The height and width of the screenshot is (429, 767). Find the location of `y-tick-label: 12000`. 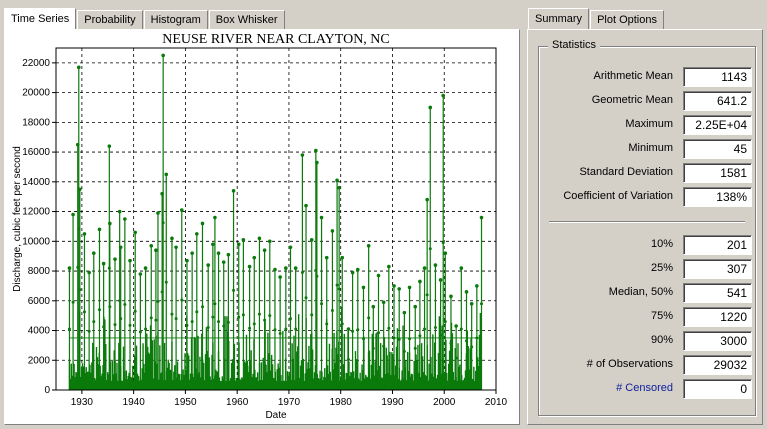

y-tick-label: 12000 is located at coordinates (36, 212).